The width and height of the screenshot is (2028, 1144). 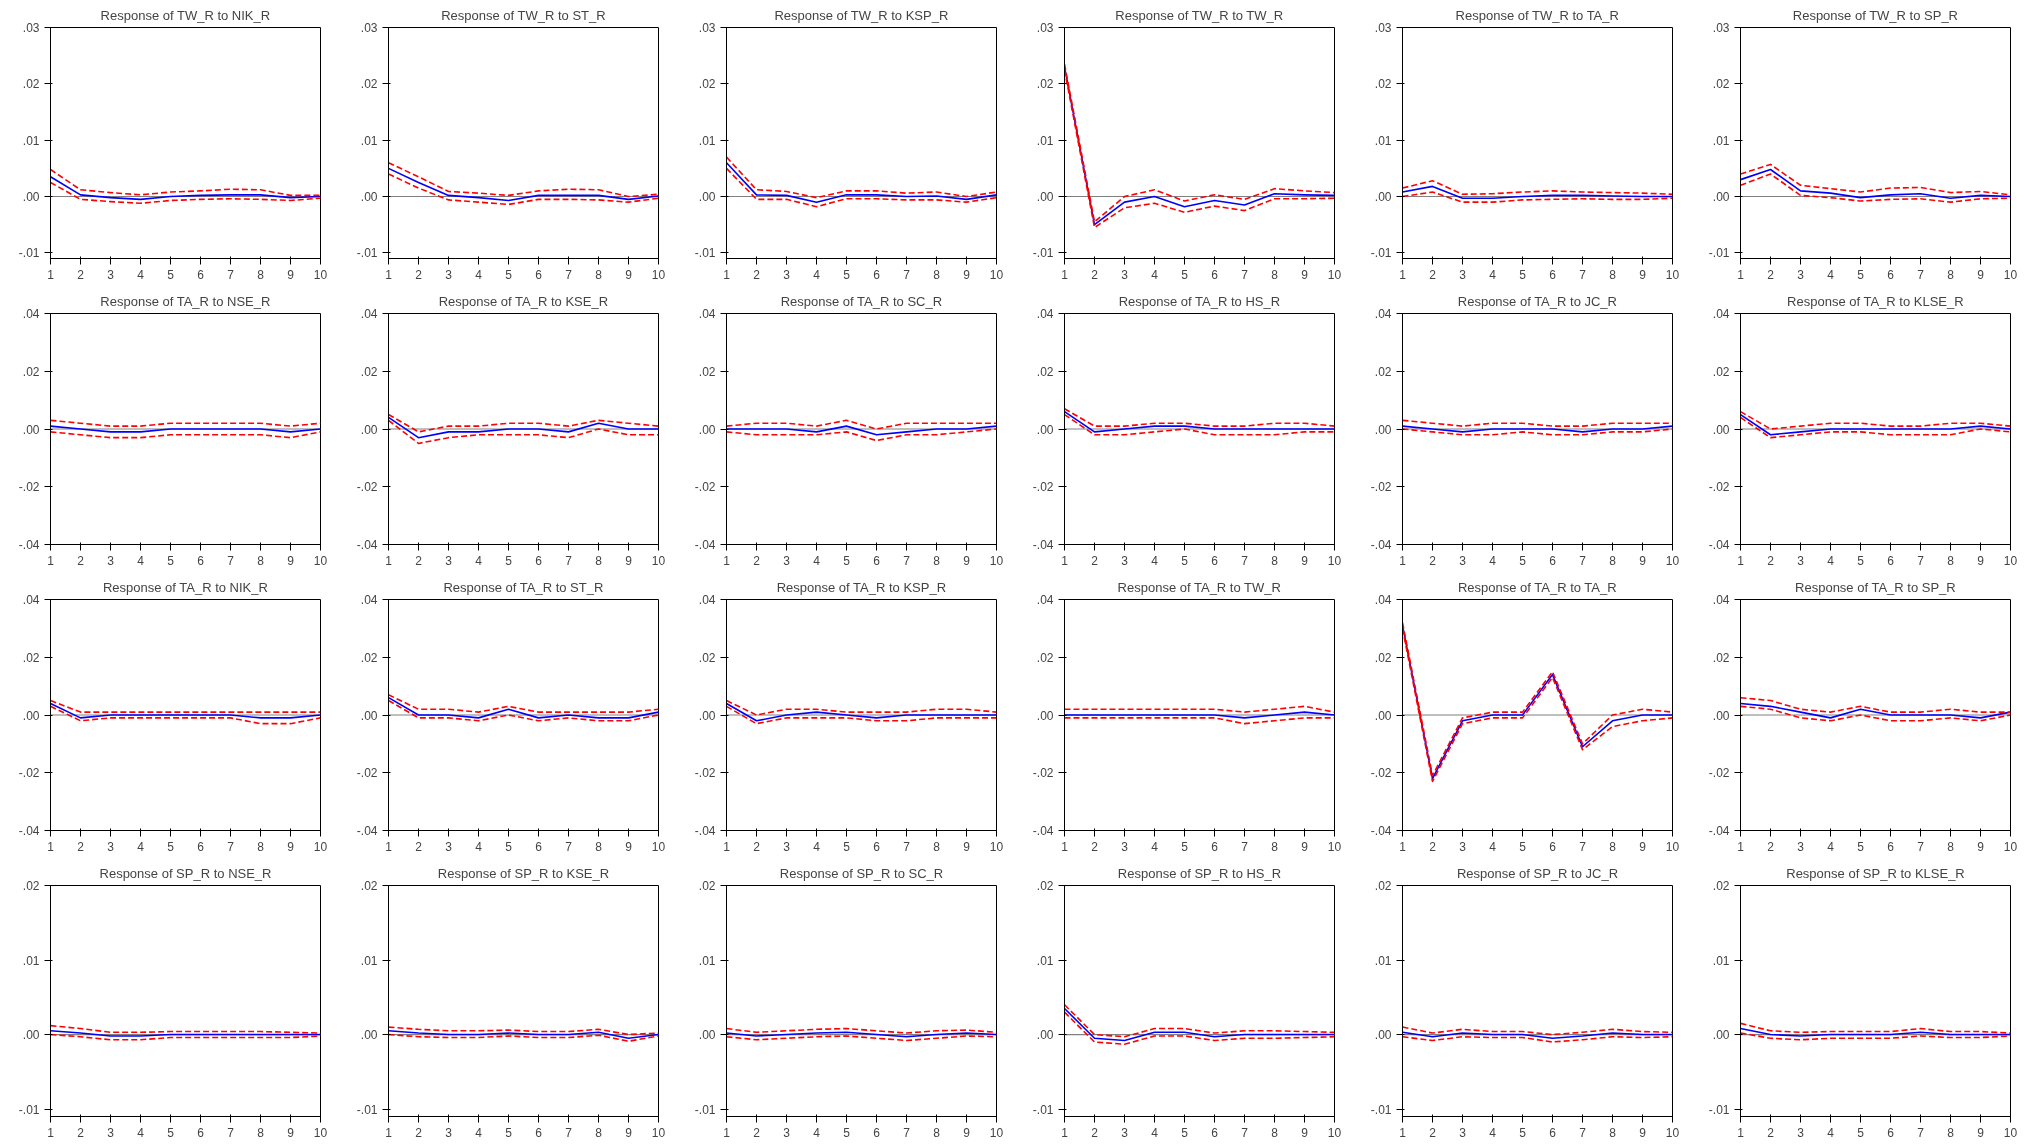 I want to click on chart-title: Response of SP_R to JC_R, so click(x=1537, y=873).